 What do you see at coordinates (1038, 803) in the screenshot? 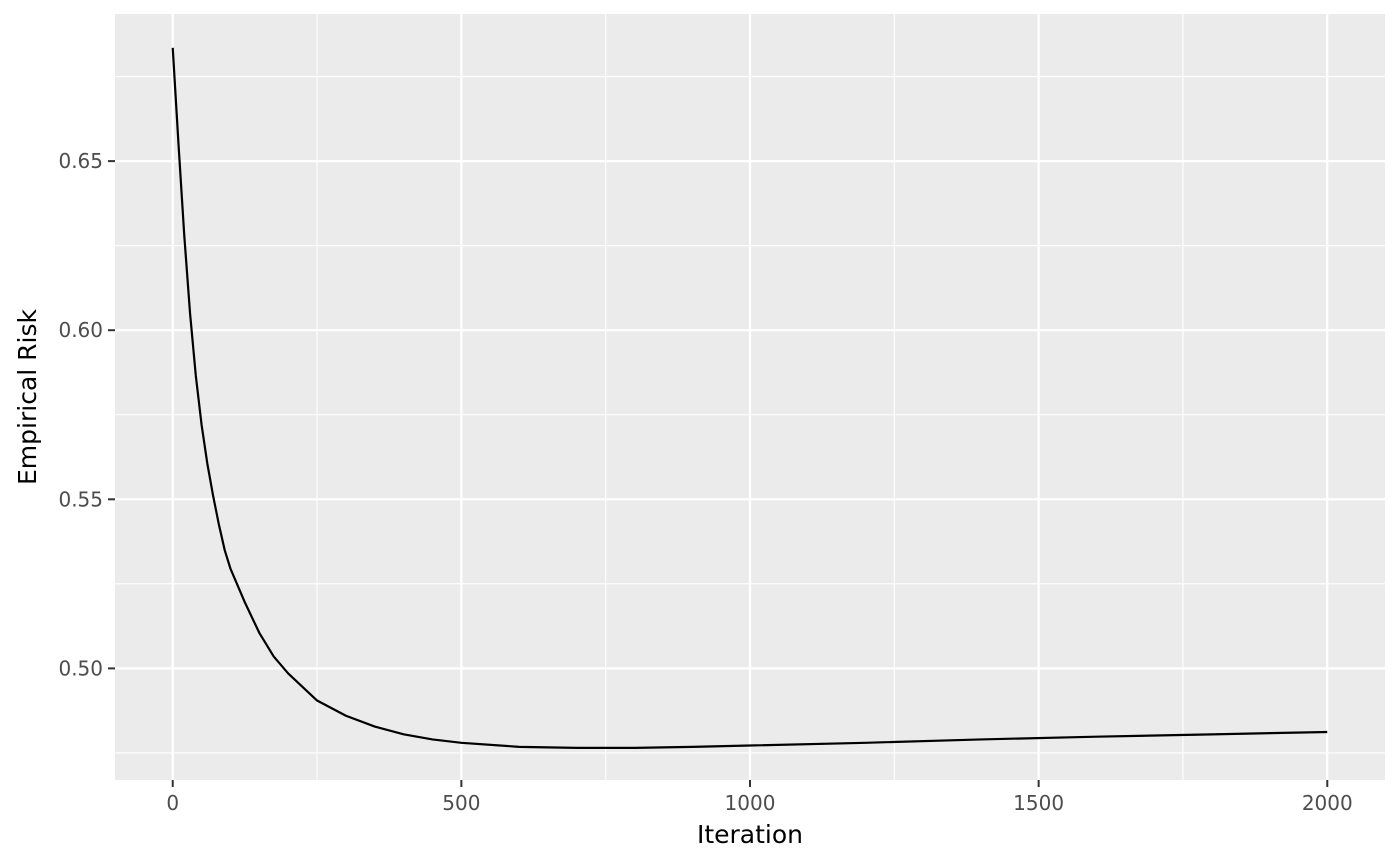
I see `x-tick-label: 1500` at bounding box center [1038, 803].